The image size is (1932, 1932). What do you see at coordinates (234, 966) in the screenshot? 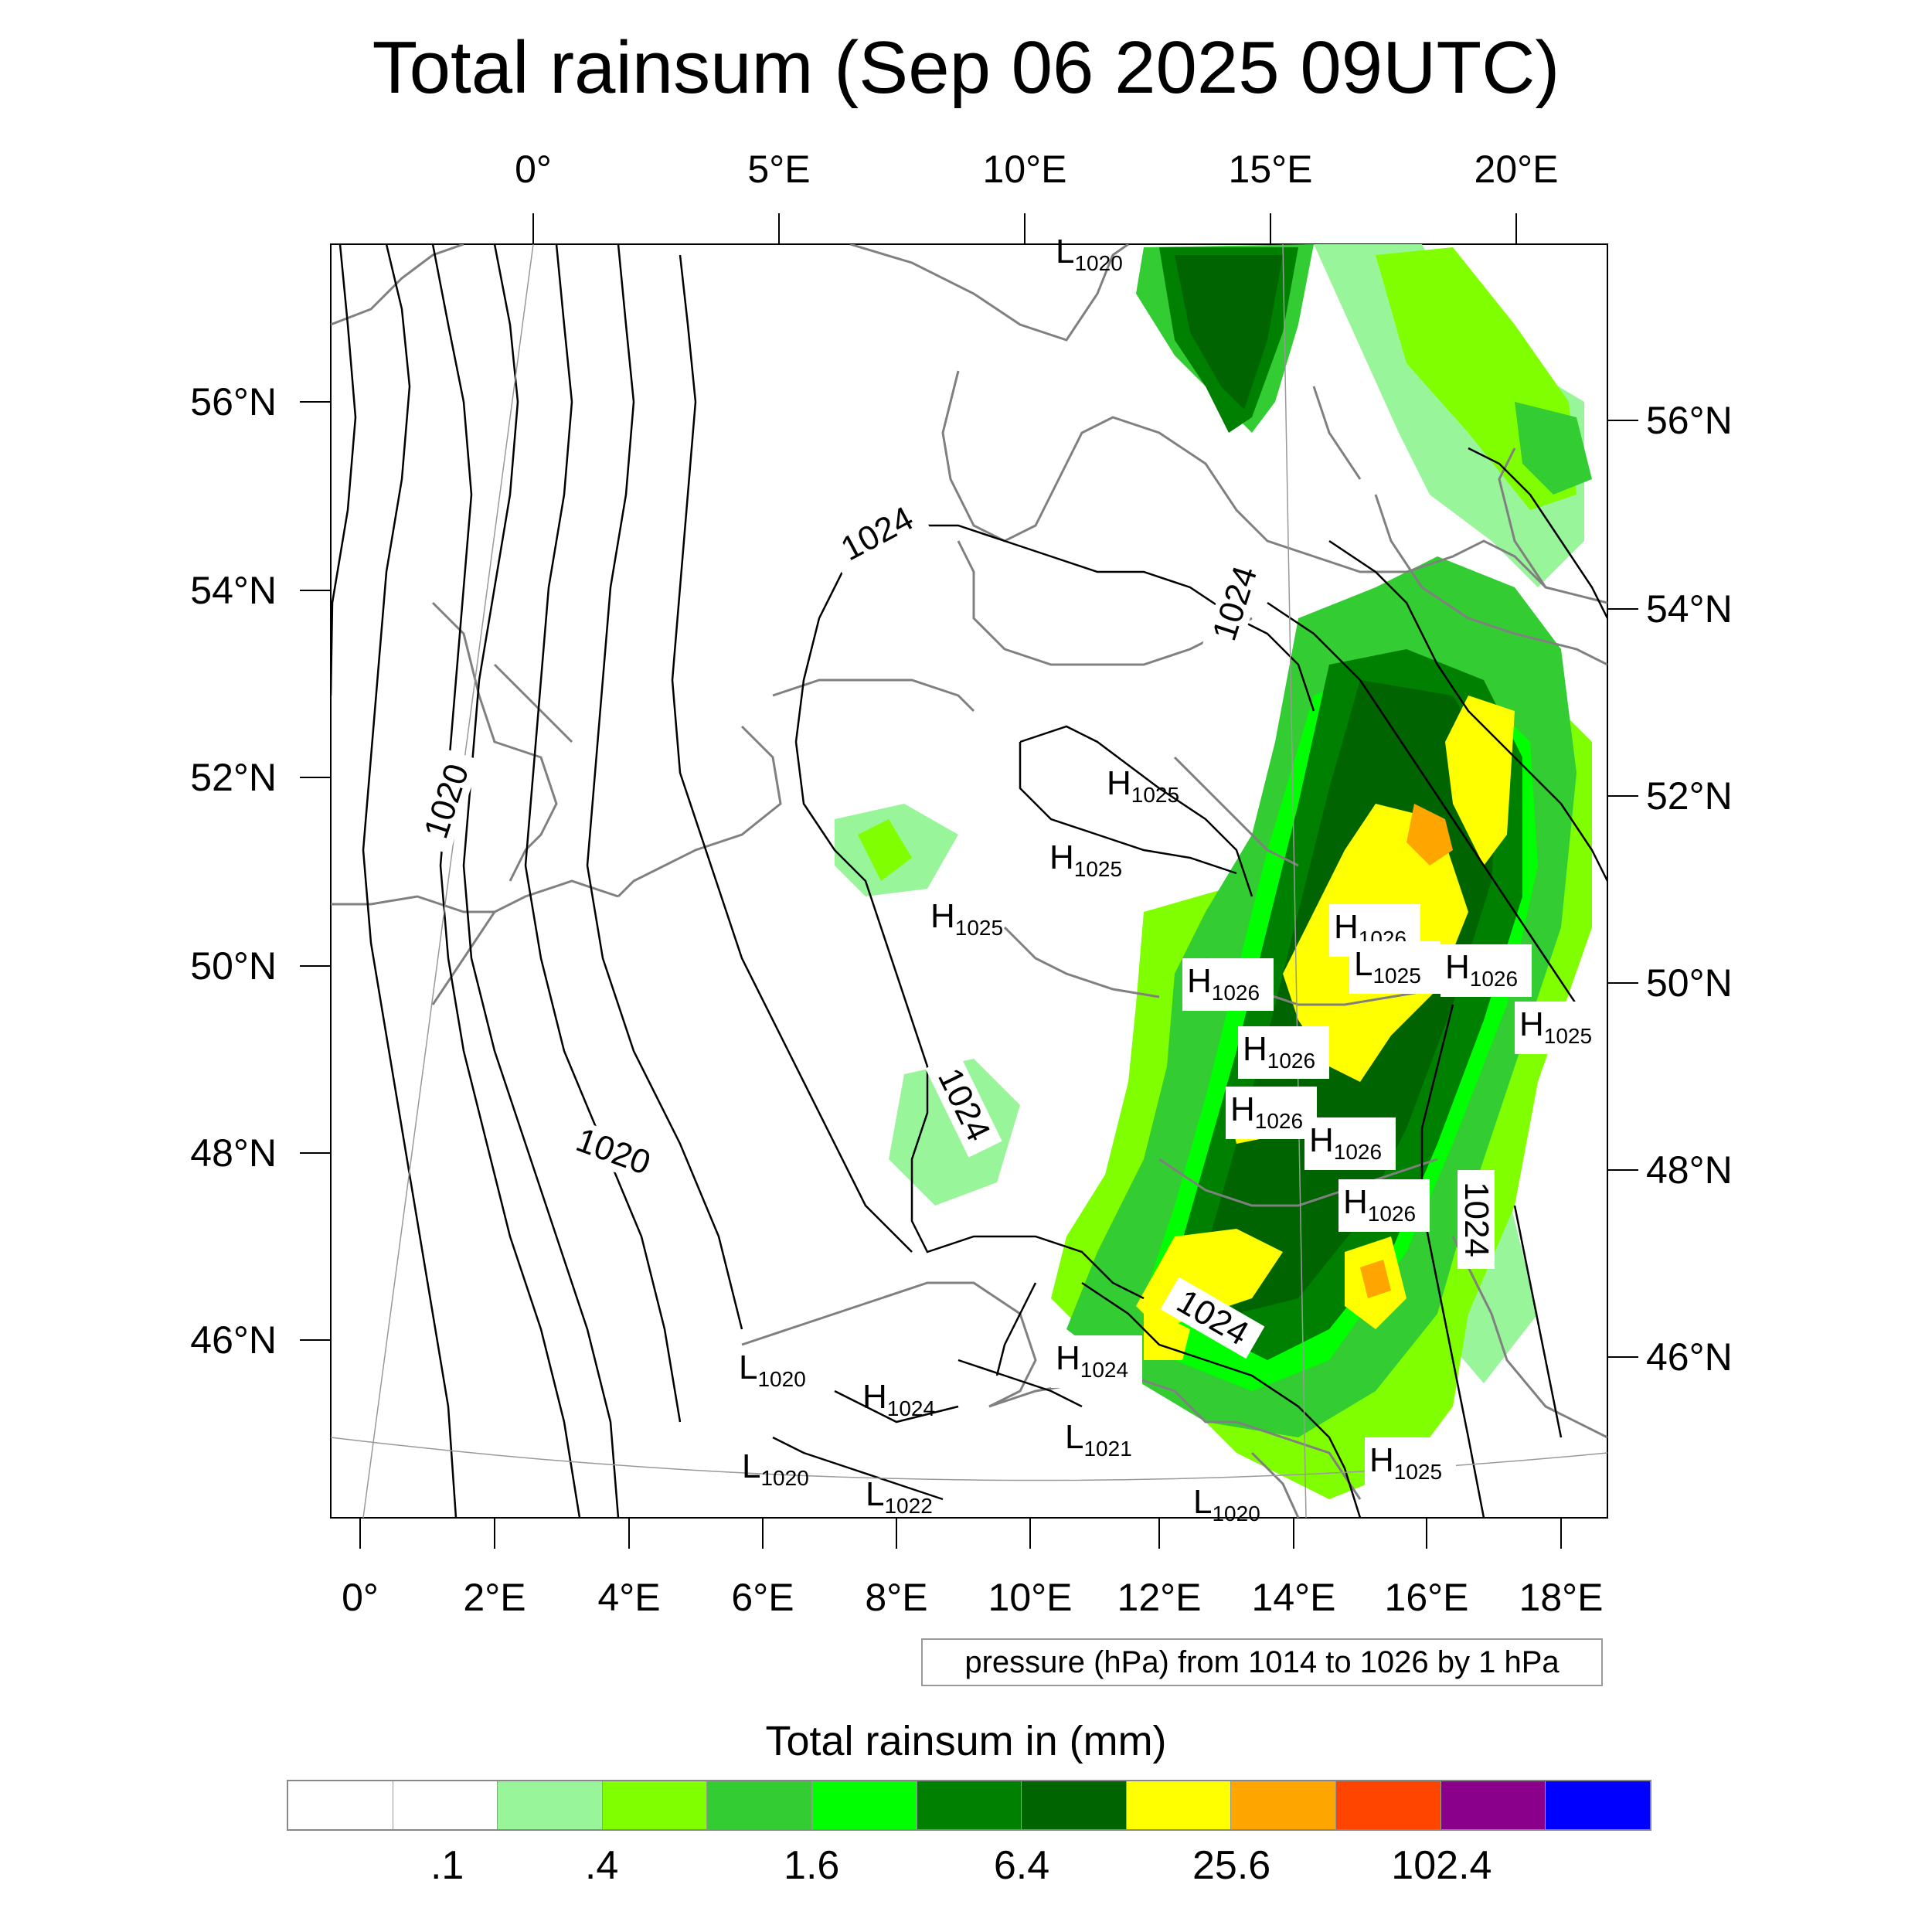
I see `left-lat-label: 50°N` at bounding box center [234, 966].